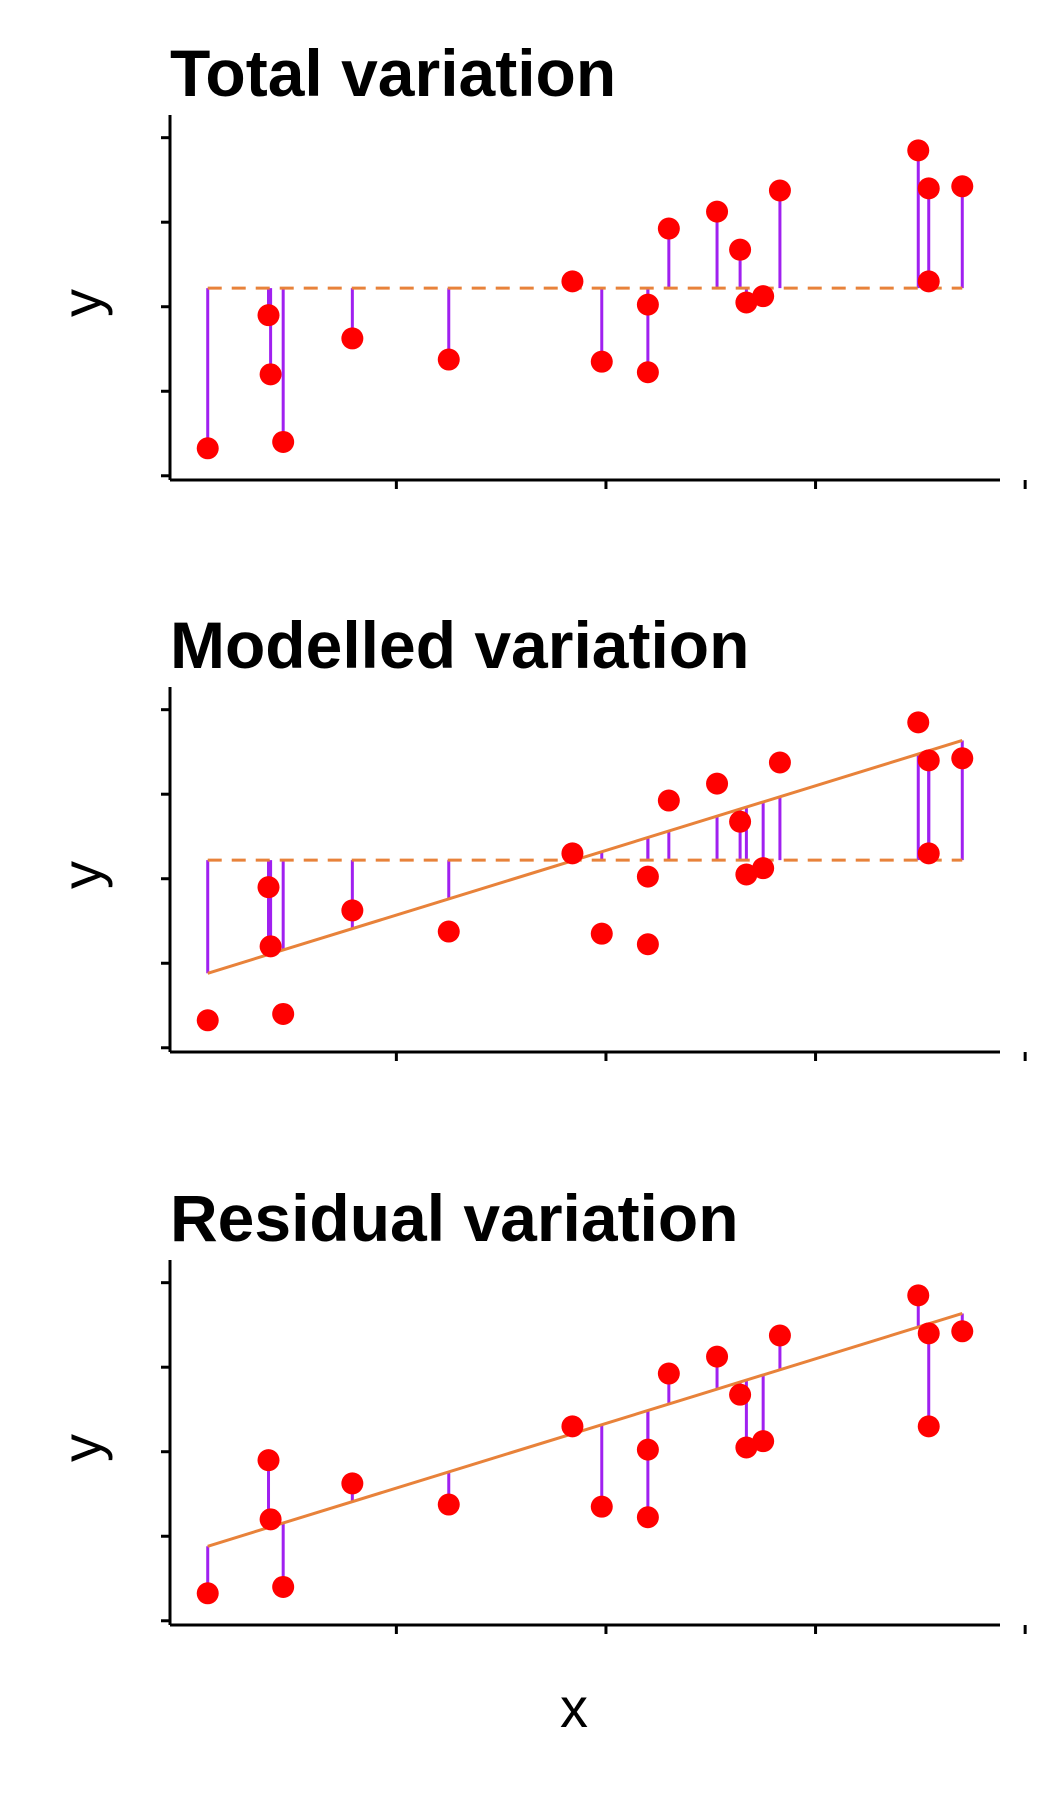  Describe the element at coordinates (574, 1707) in the screenshot. I see `x-axis-label: x` at that location.